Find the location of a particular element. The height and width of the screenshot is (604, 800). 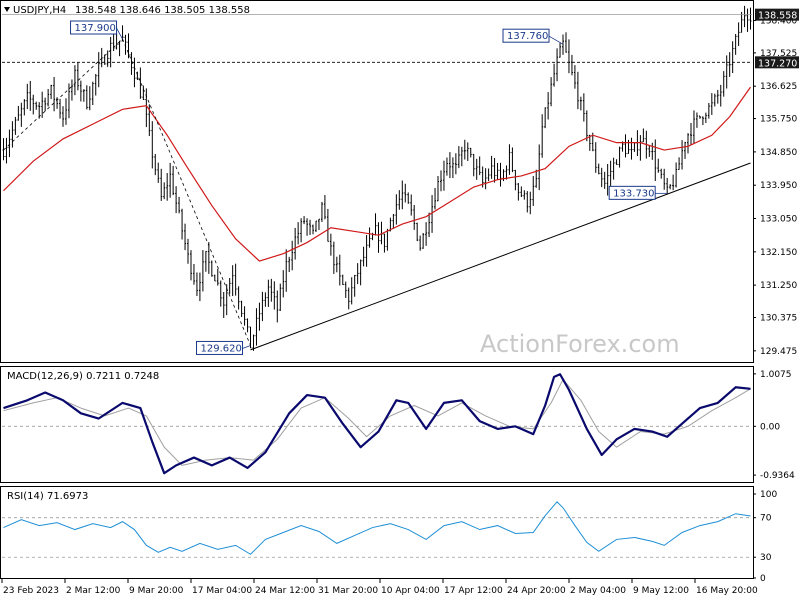

symbol-timeframe: USDJPY,H4 is located at coordinates (39, 10).